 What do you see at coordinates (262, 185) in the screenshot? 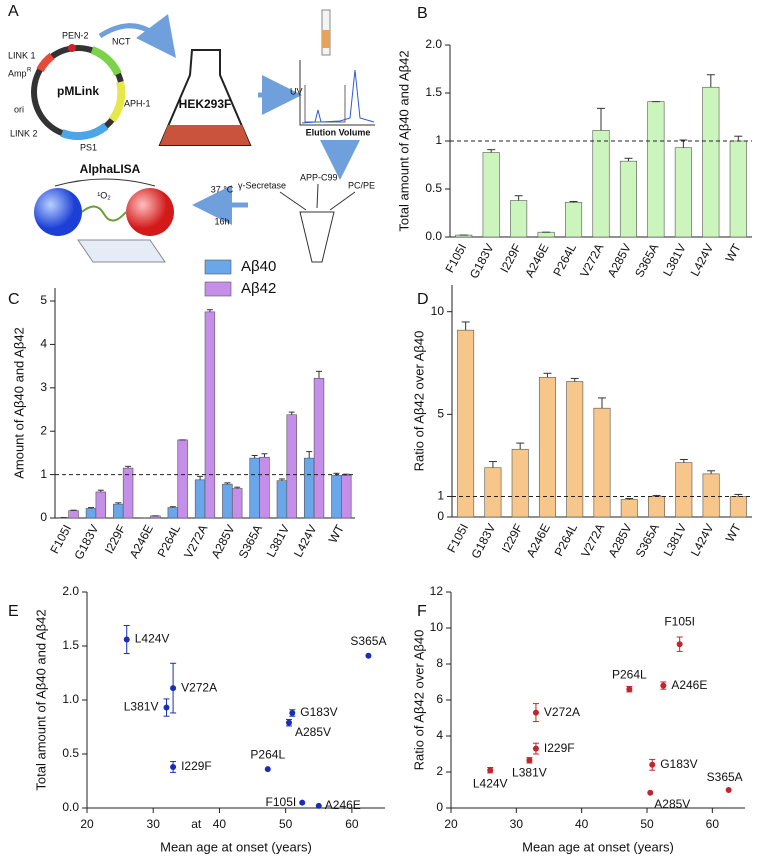
I see `label: γ-Secretase` at bounding box center [262, 185].